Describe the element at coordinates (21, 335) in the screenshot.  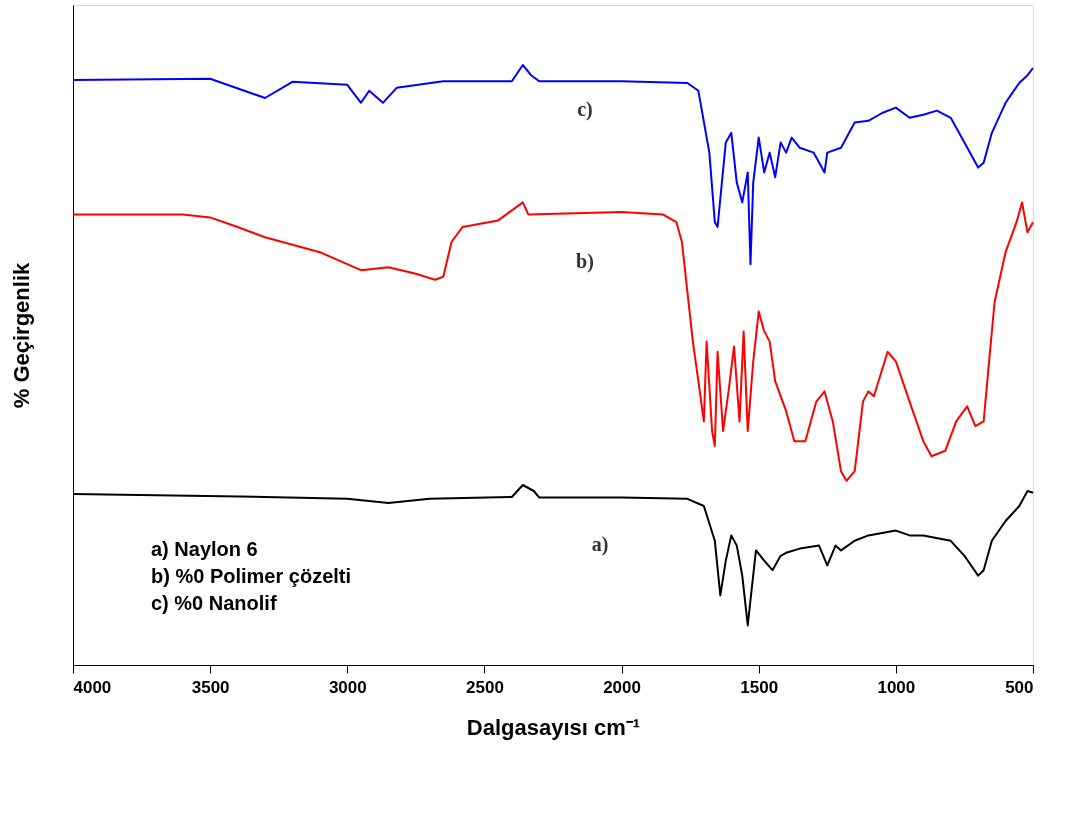
I see `y-axis-title: % Geçirgenlik` at that location.